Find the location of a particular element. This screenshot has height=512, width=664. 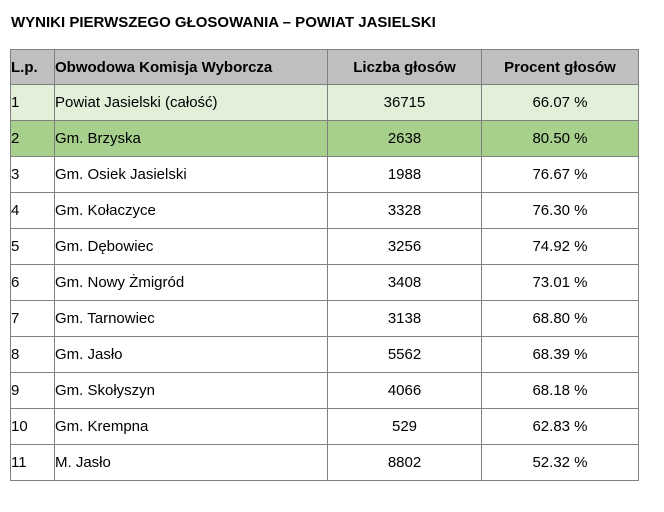

table-row: 6 Gm. Nowy Żmigród 3408 73.01 % is located at coordinates (324, 282).